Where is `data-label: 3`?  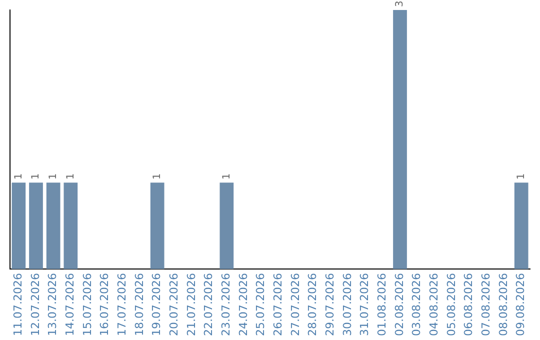
data-label: 3 is located at coordinates (400, 3).